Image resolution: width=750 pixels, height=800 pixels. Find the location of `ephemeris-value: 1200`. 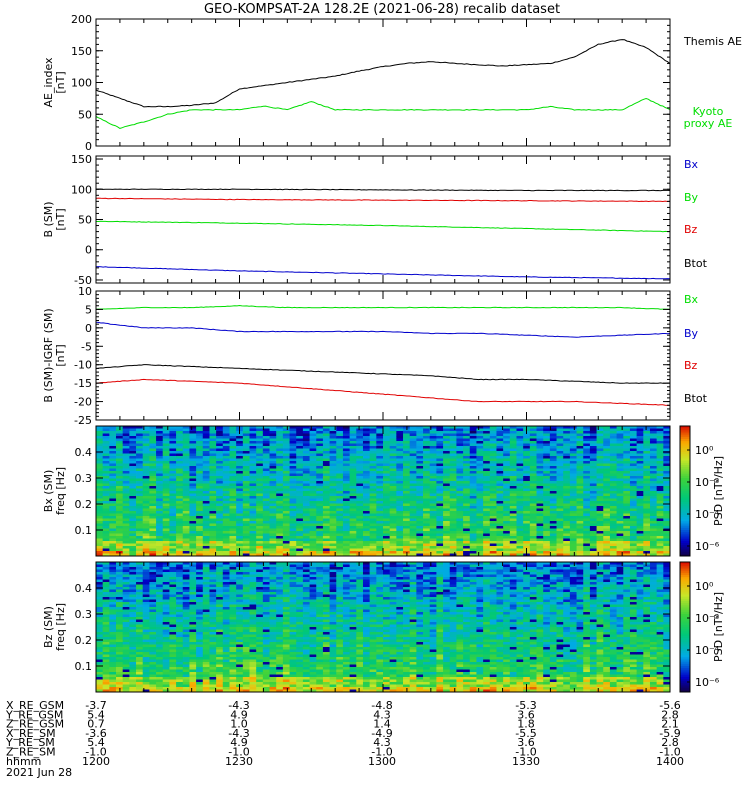

ephemeris-value: 1200 is located at coordinates (96, 761).